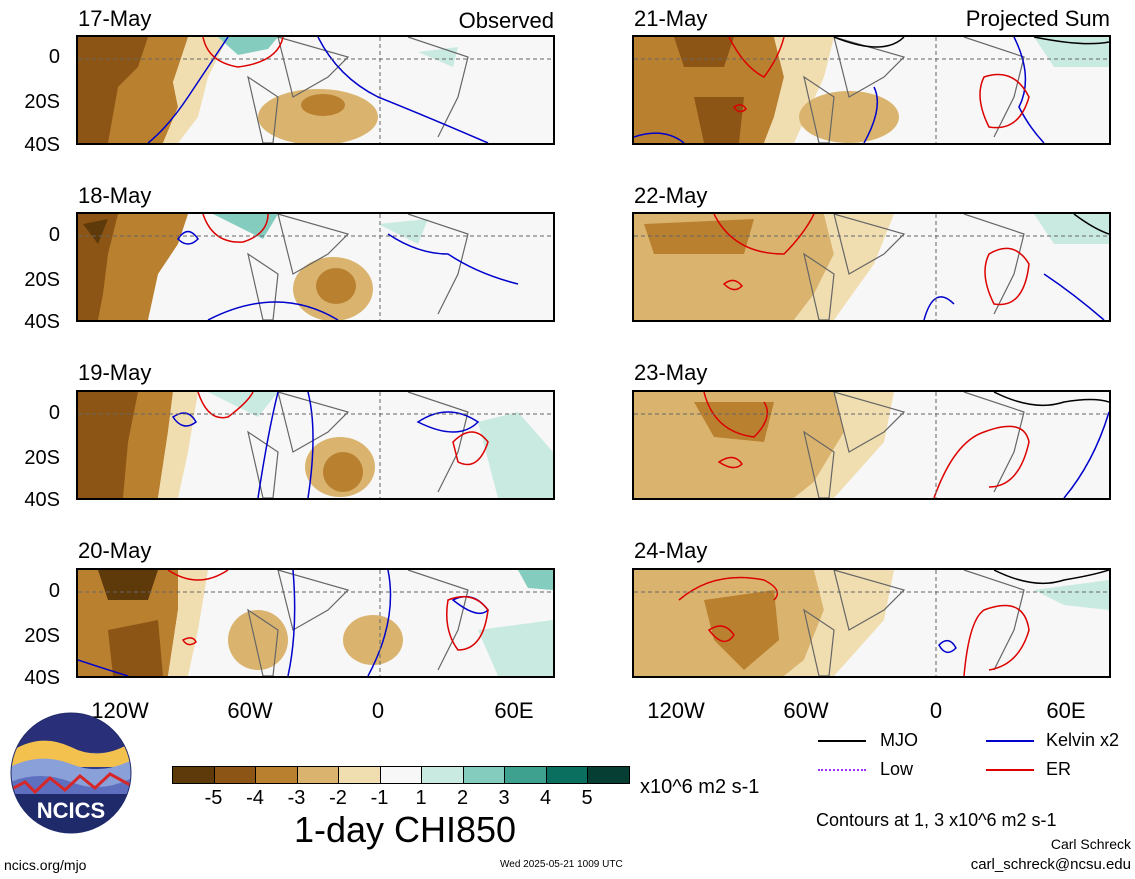 Image resolution: width=1135 pixels, height=879 pixels. I want to click on map-panel-18may, so click(315, 267).